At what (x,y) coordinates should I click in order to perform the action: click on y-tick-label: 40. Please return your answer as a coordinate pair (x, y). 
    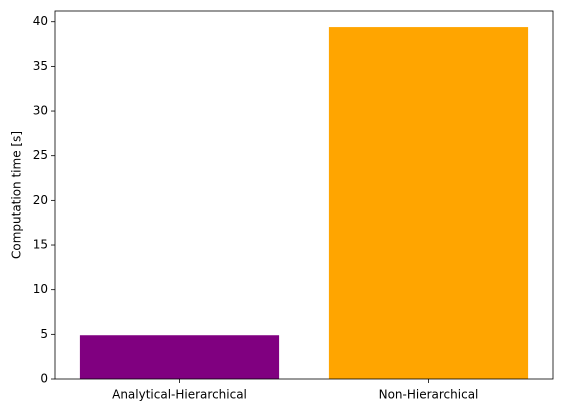
    Looking at the image, I should click on (40, 21).